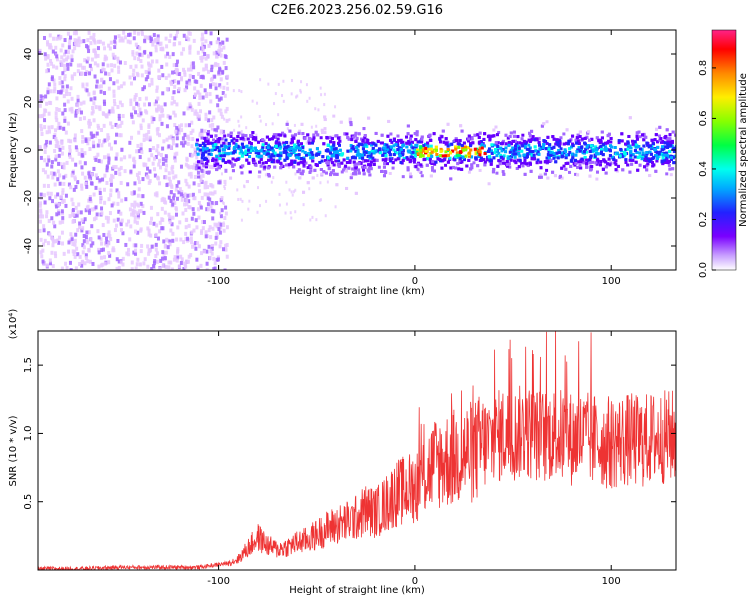 Image resolution: width=750 pixels, height=600 pixels. I want to click on y-tick-label: 40, so click(28, 54).